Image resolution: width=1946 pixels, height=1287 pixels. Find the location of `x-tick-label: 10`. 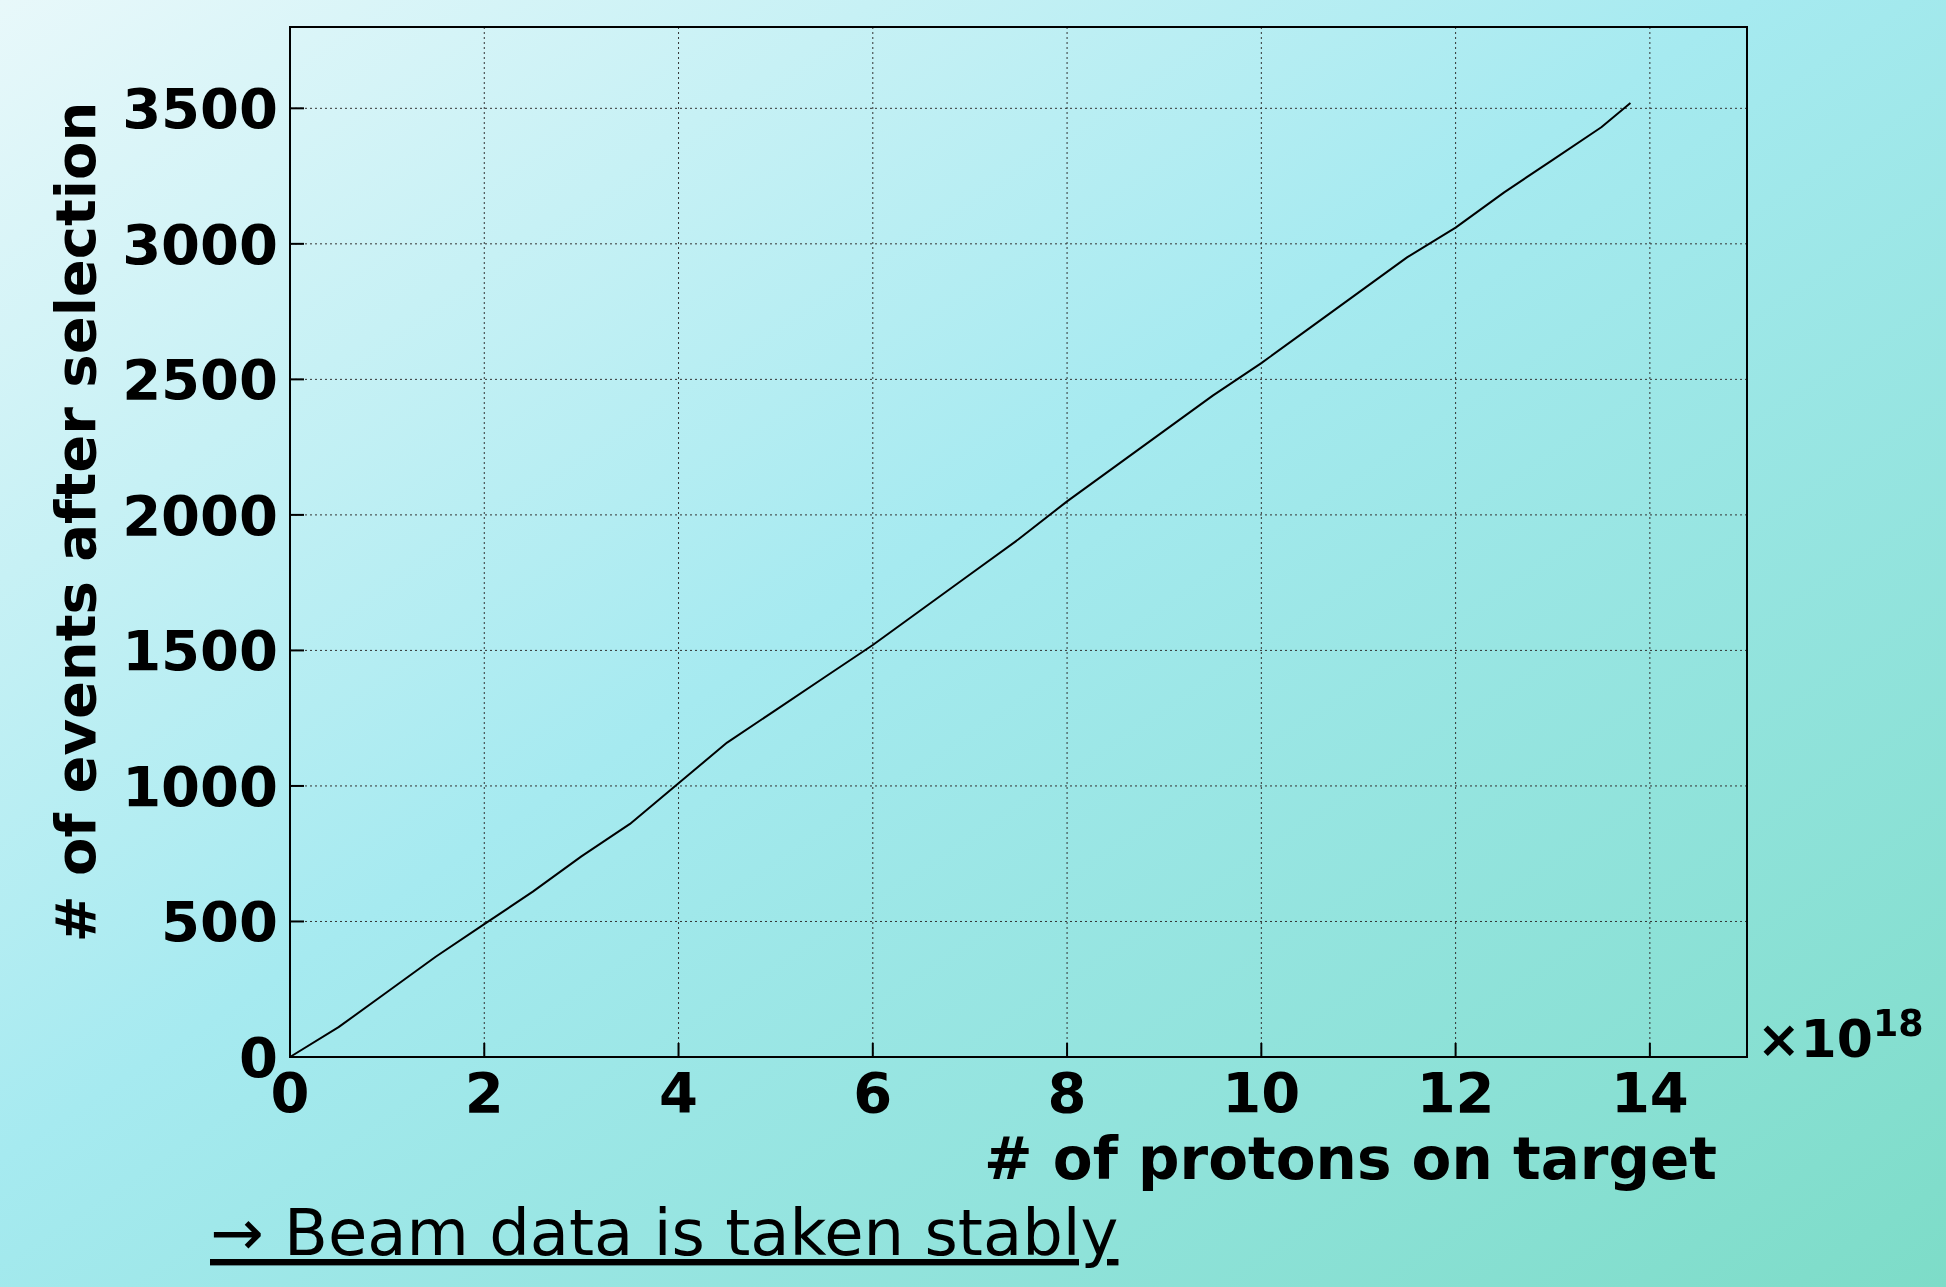

x-tick-label: 10 is located at coordinates (1261, 1092).